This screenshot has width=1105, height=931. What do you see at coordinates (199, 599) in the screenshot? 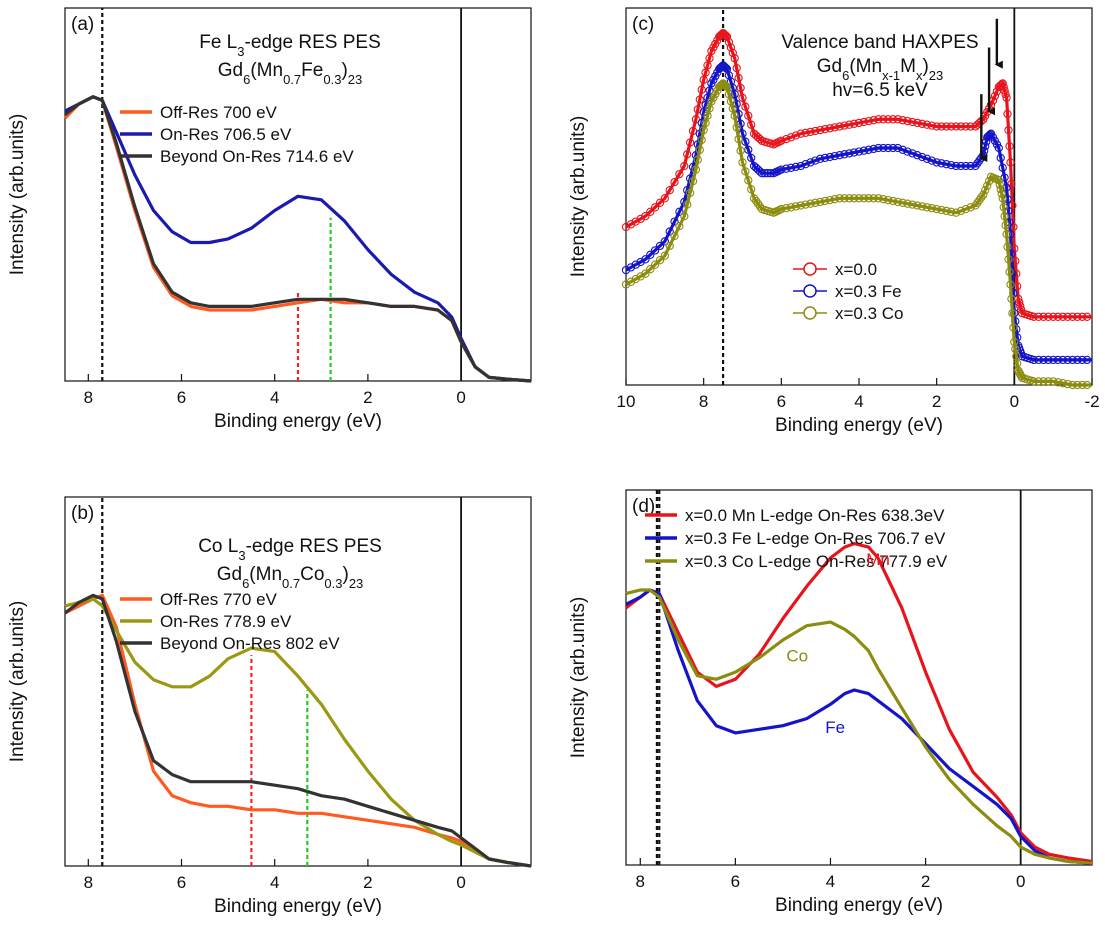
I see `legend-entry-off-res-770-ev: Off-Res 770 eV` at bounding box center [199, 599].